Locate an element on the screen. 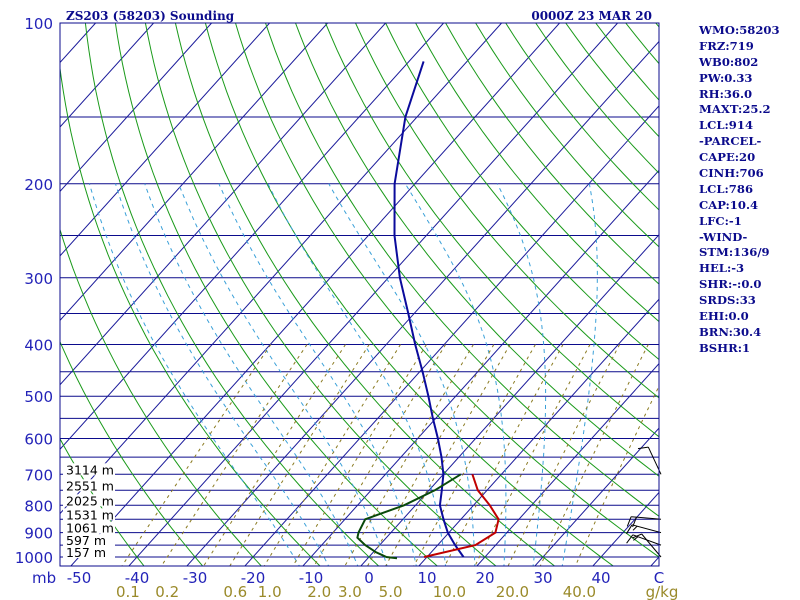  pressure-tick-label: 800 is located at coordinates (38, 506).